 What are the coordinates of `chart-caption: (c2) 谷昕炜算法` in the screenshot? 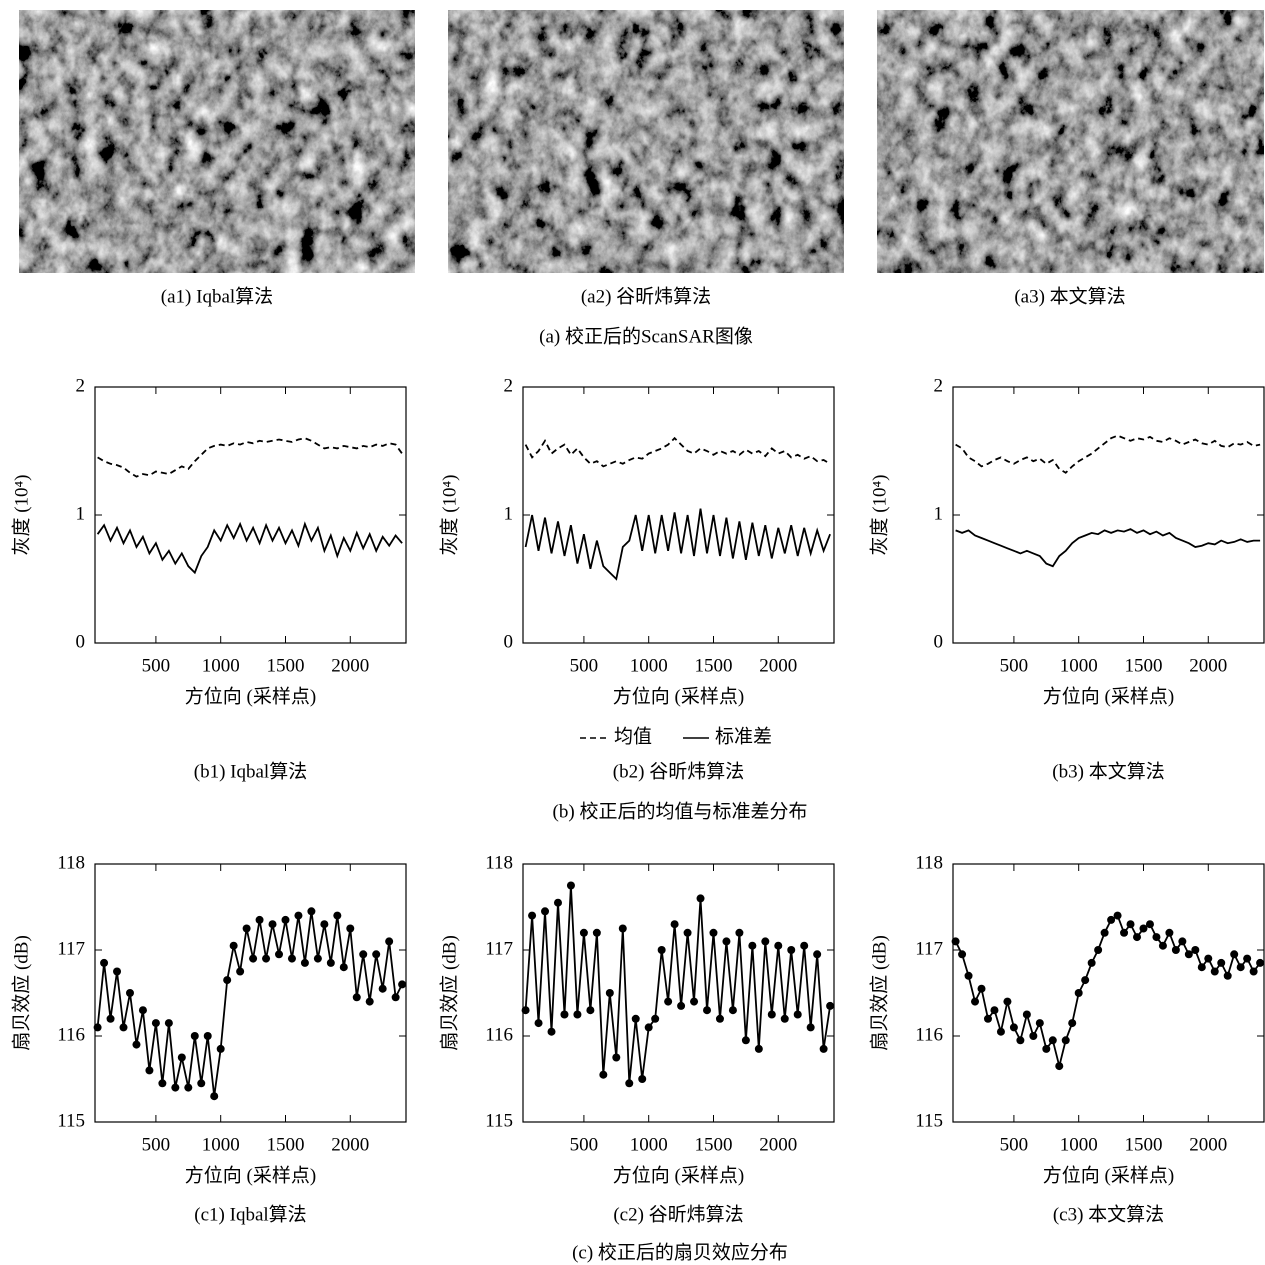 It's located at (678, 1214).